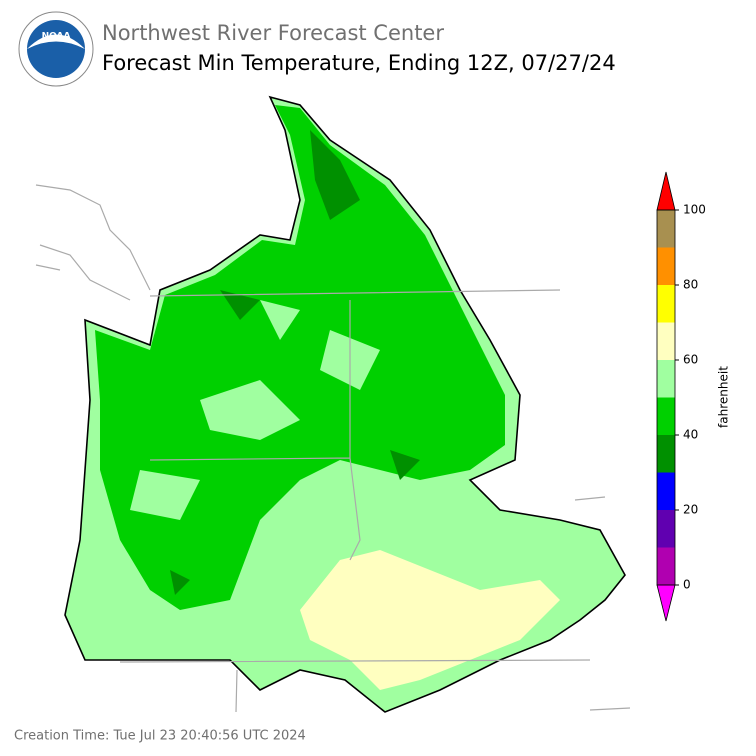 This screenshot has height=756, width=756. What do you see at coordinates (690, 510) in the screenshot?
I see `colorbar-tick-label: 20` at bounding box center [690, 510].